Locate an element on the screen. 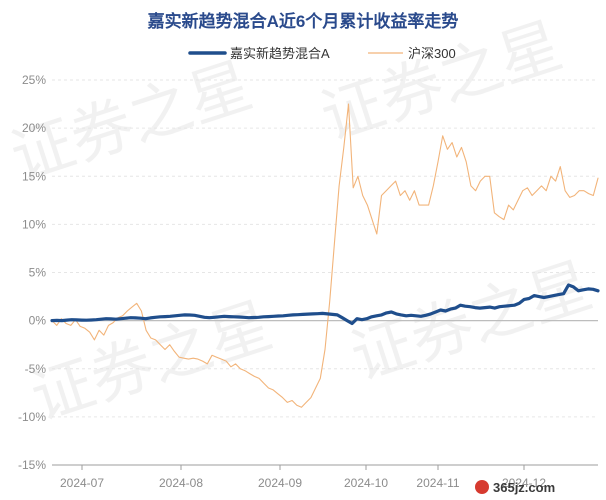 The width and height of the screenshot is (606, 500). y-tick-label: 5% is located at coordinates (38, 273).